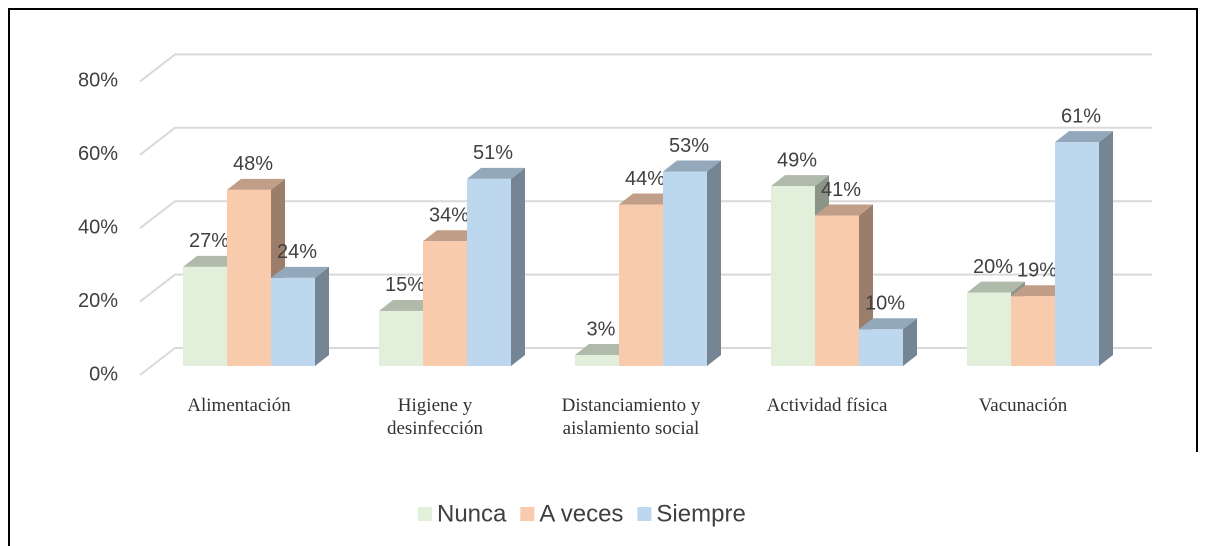  What do you see at coordinates (297, 252) in the screenshot?
I see `value-label: 24%` at bounding box center [297, 252].